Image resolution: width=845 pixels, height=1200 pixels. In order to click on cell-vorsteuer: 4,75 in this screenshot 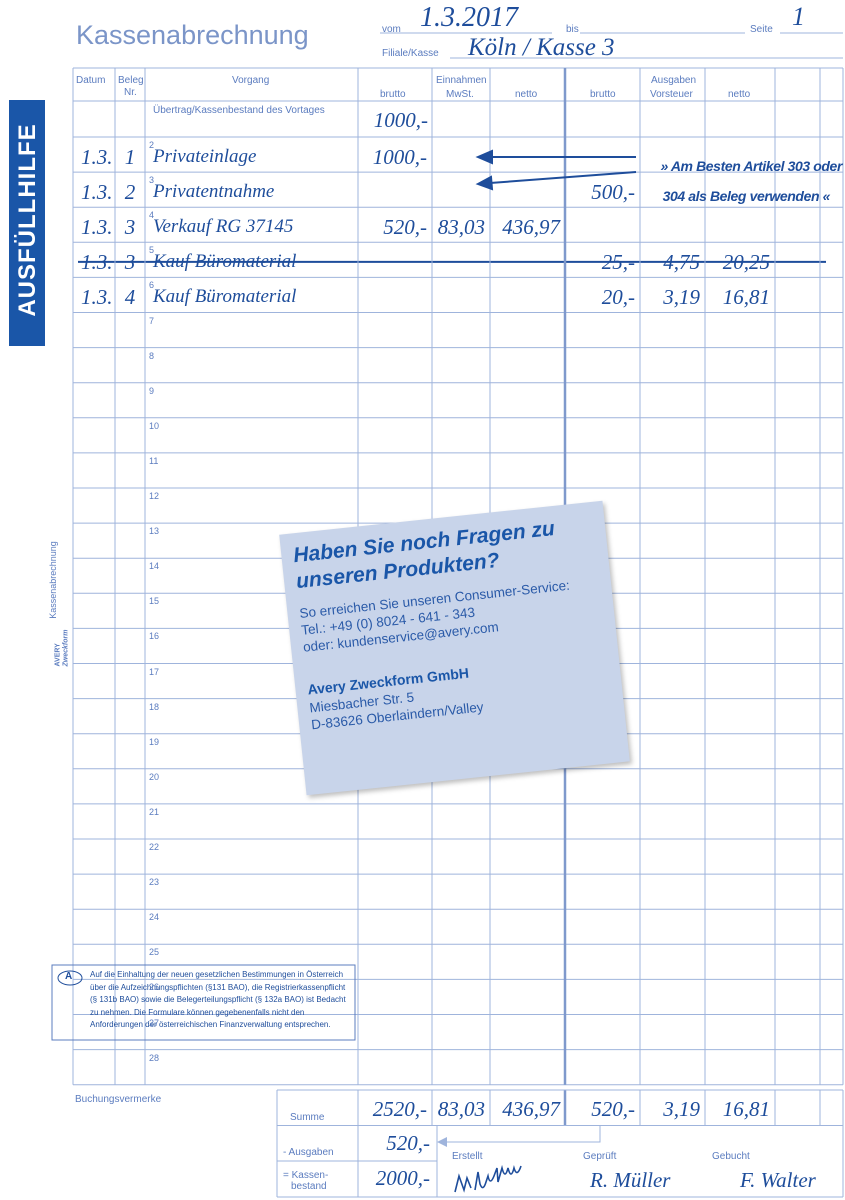, I will do `click(681, 262)`.